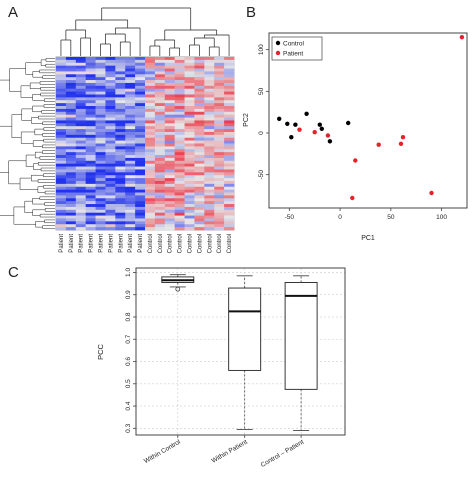 Image resolution: width=474 pixels, height=484 pixels. I want to click on y-tick-label: 100, so click(261, 49).